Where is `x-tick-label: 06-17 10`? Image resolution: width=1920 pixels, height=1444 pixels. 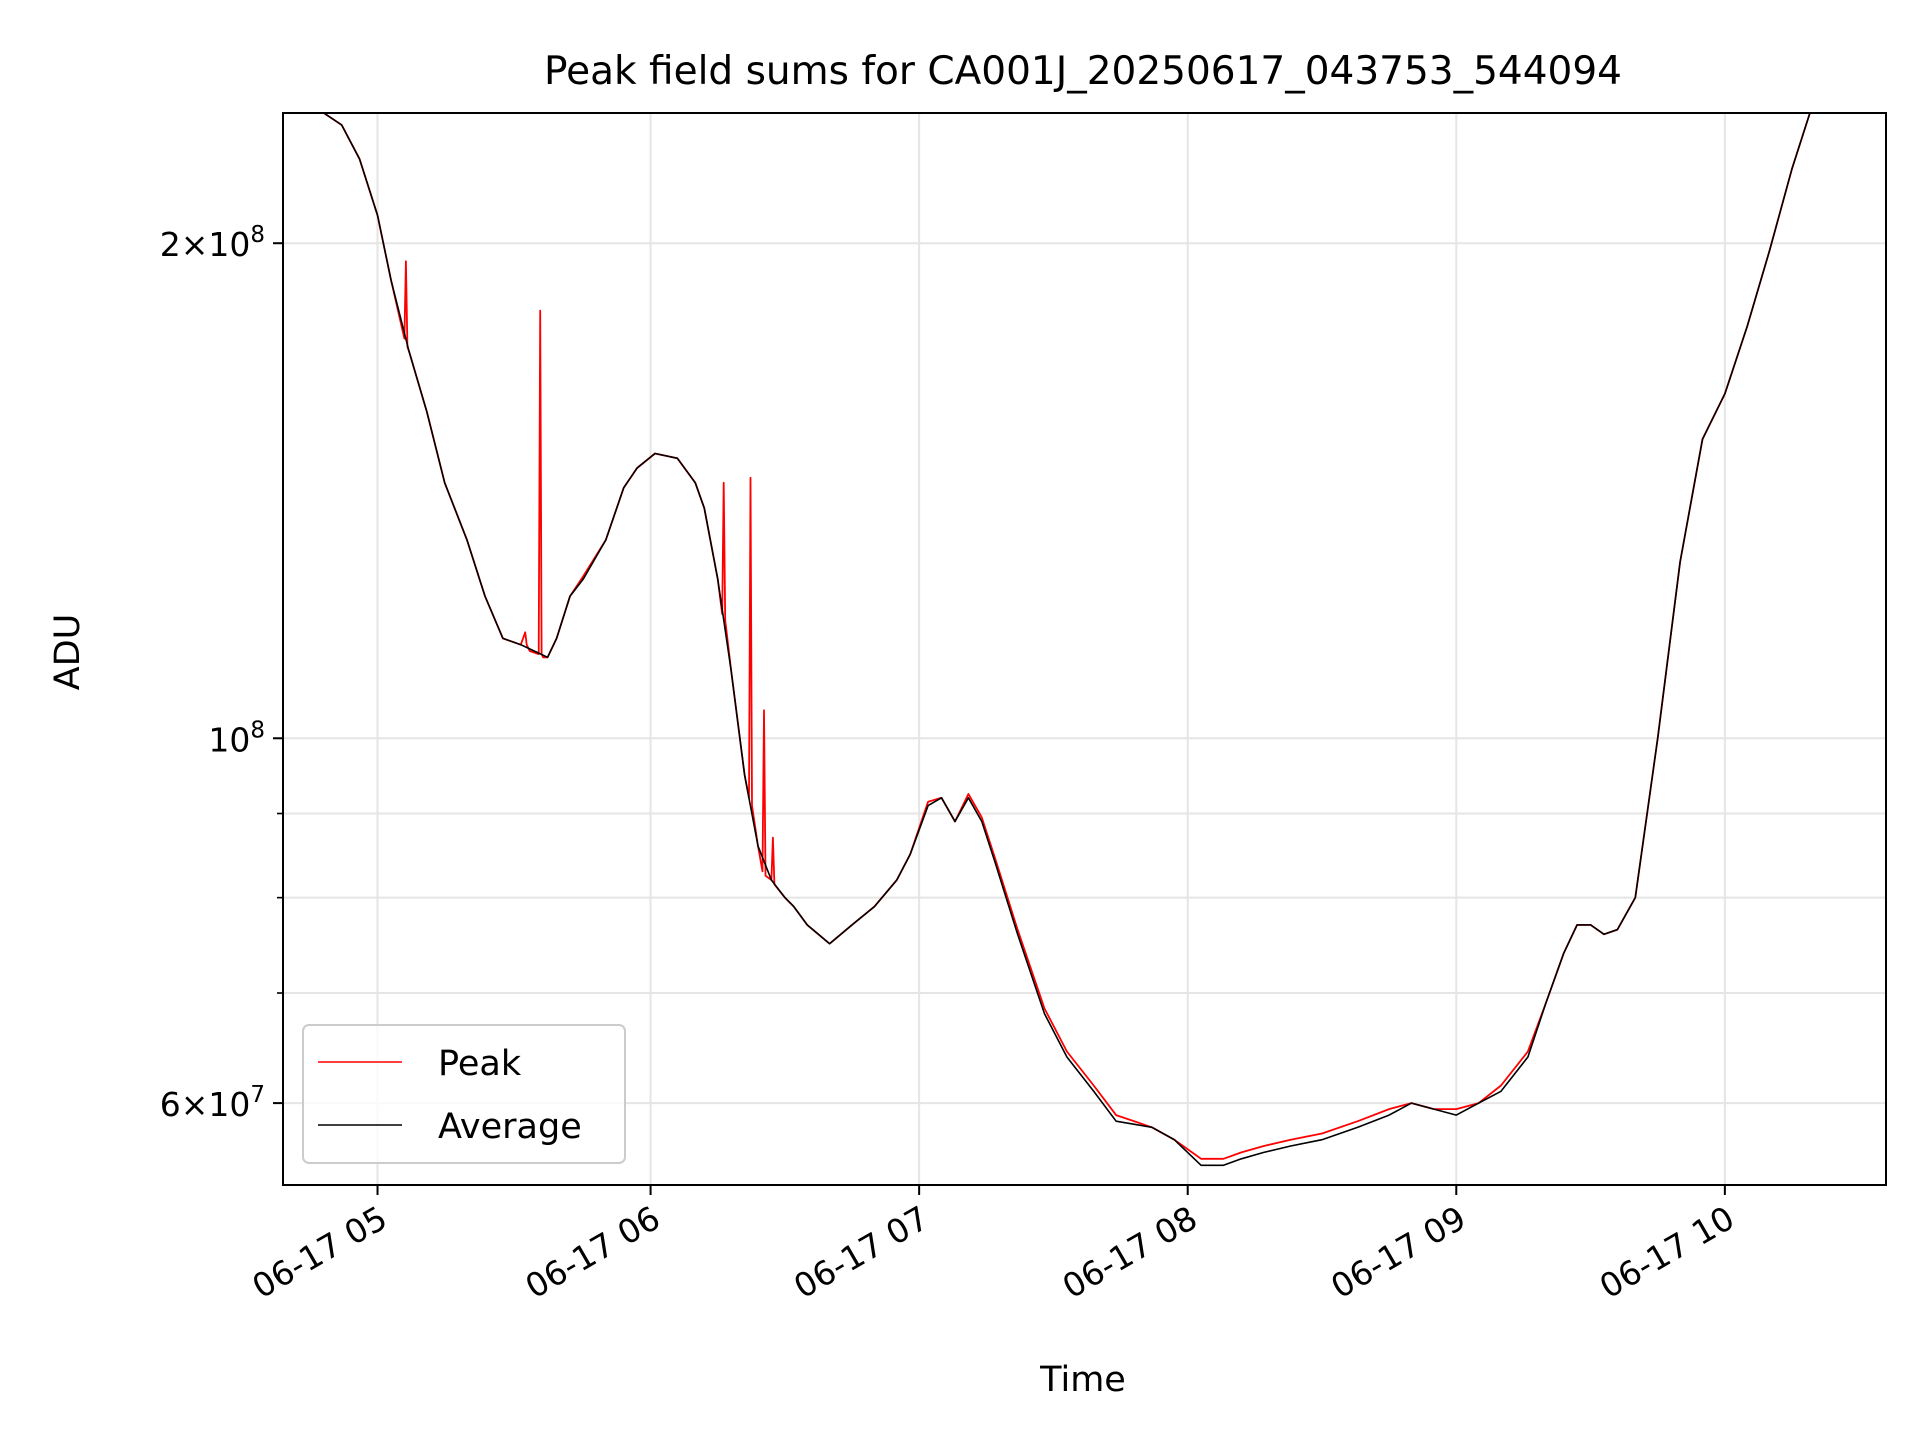
x-tick-label: 06-17 10 is located at coordinates (1667, 1252).